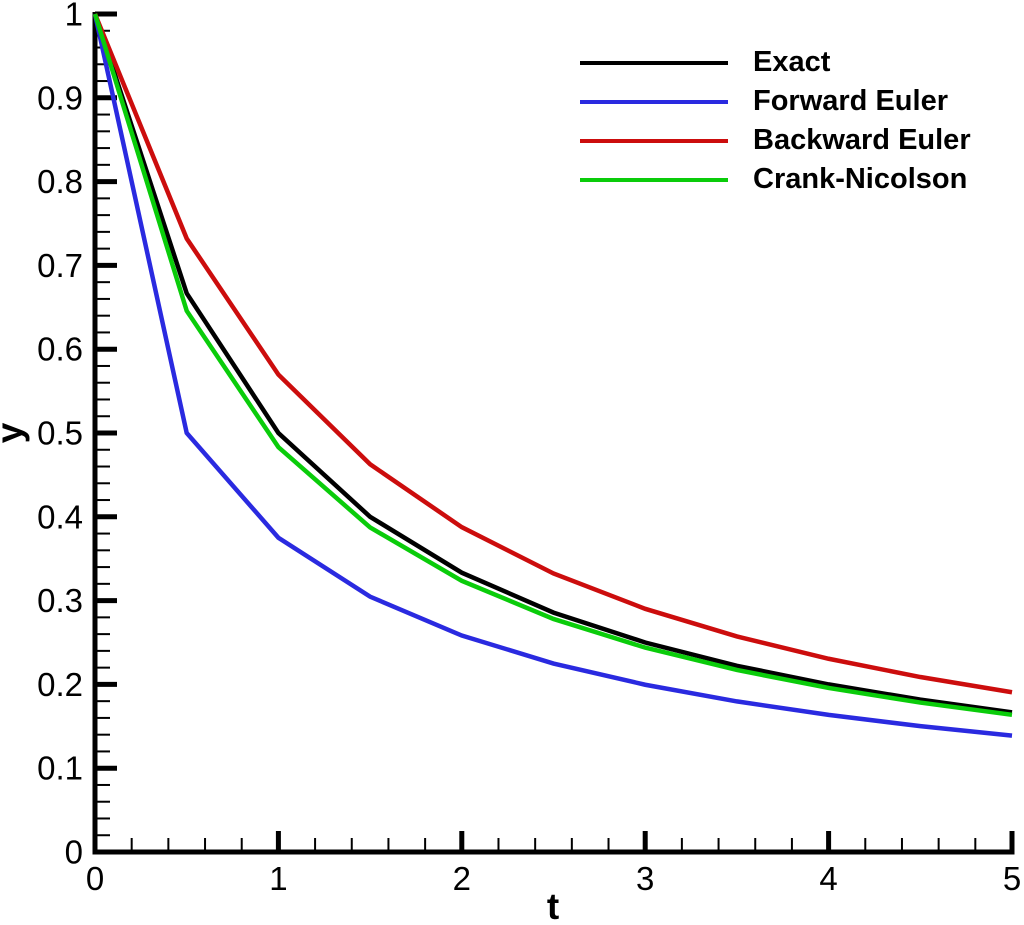 Image resolution: width=1024 pixels, height=925 pixels. Describe the element at coordinates (792, 62) in the screenshot. I see `legend-label: Exact` at that location.